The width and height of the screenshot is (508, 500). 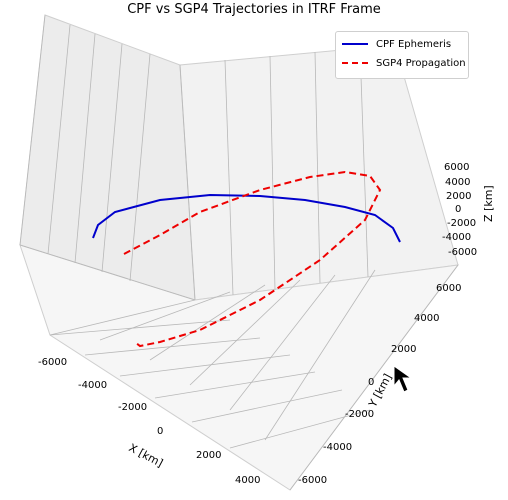 I want to click on x-tick-label: -6000, so click(x=52, y=362).